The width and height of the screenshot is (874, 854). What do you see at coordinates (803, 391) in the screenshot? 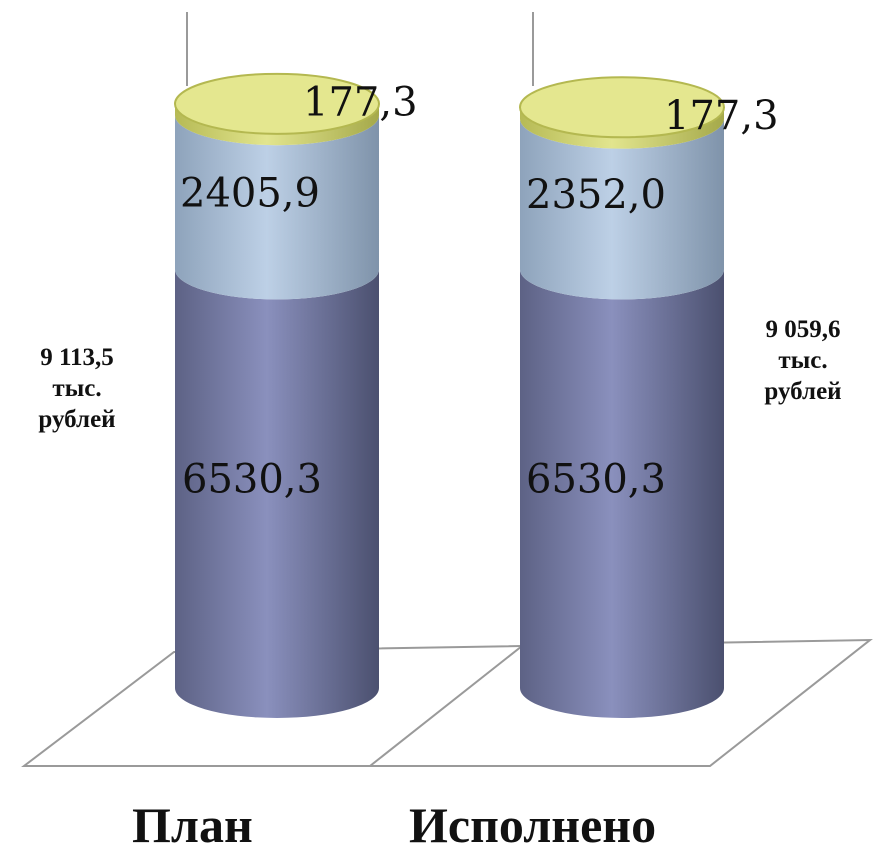
I see `total-unit2-executed: рублей` at bounding box center [803, 391].